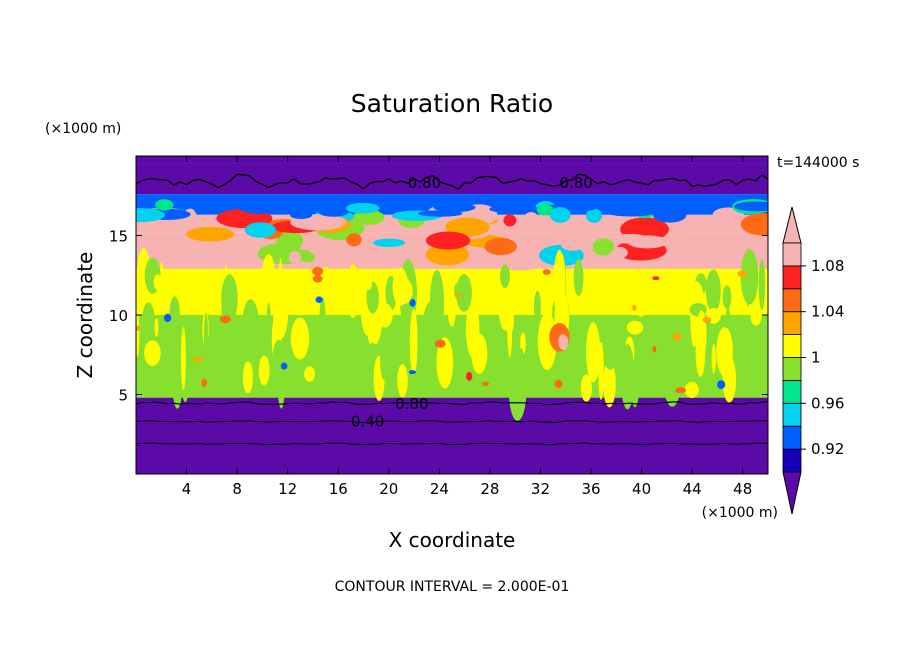  Describe the element at coordinates (818, 163) in the screenshot. I see `time-label: t=144000 s` at that location.